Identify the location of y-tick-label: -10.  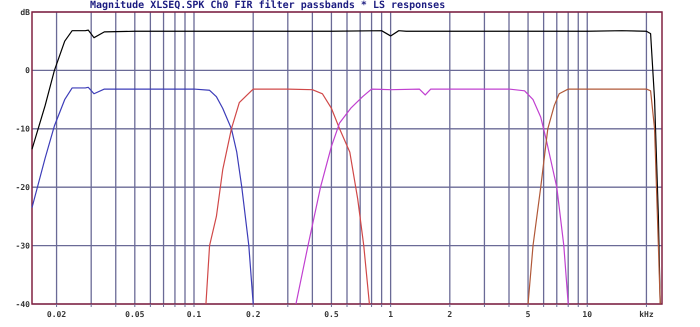
(23, 129).